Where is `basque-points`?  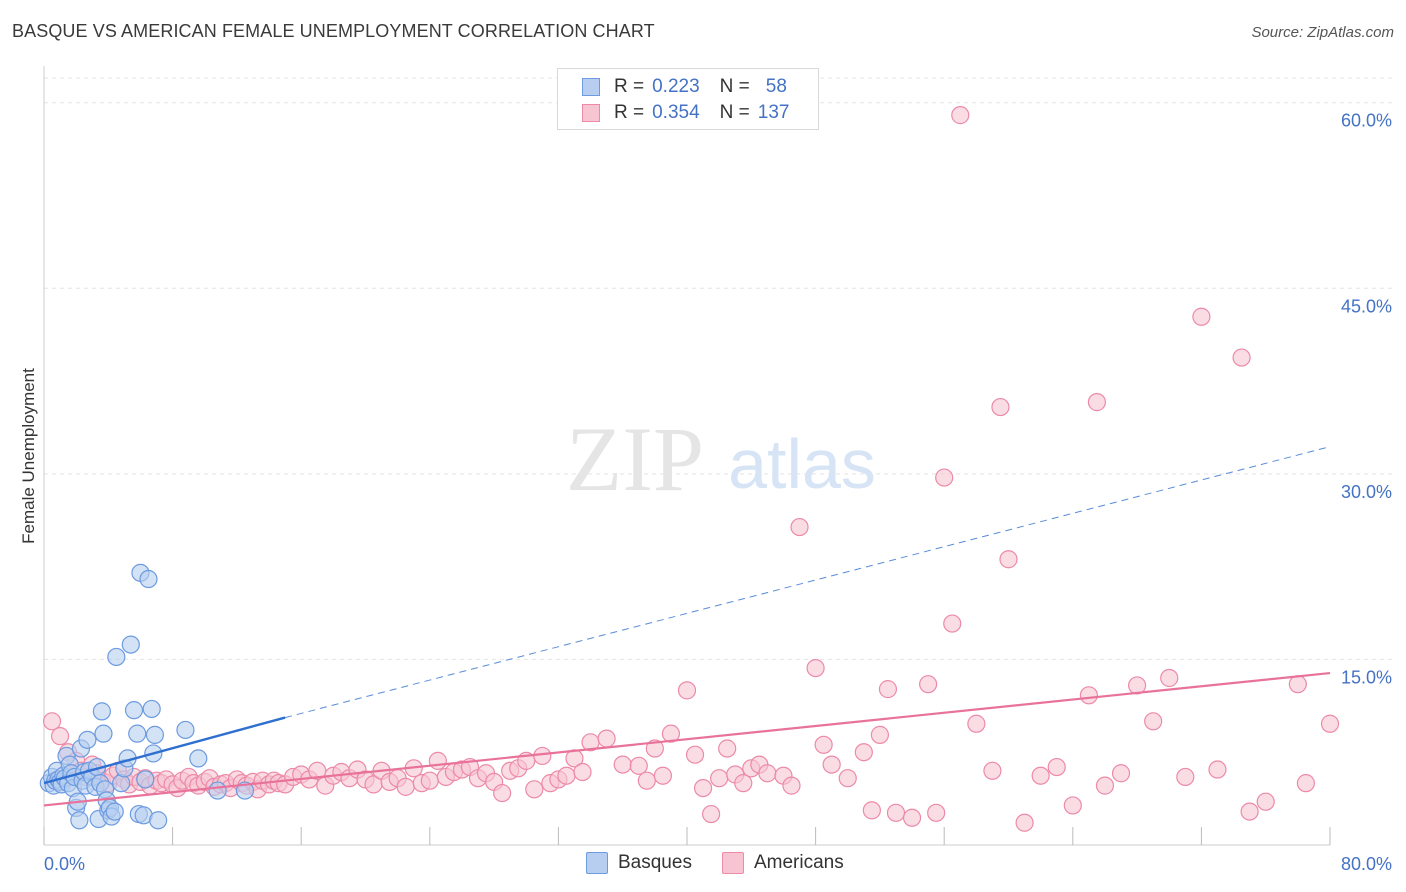
basque-points is located at coordinates (147, 696).